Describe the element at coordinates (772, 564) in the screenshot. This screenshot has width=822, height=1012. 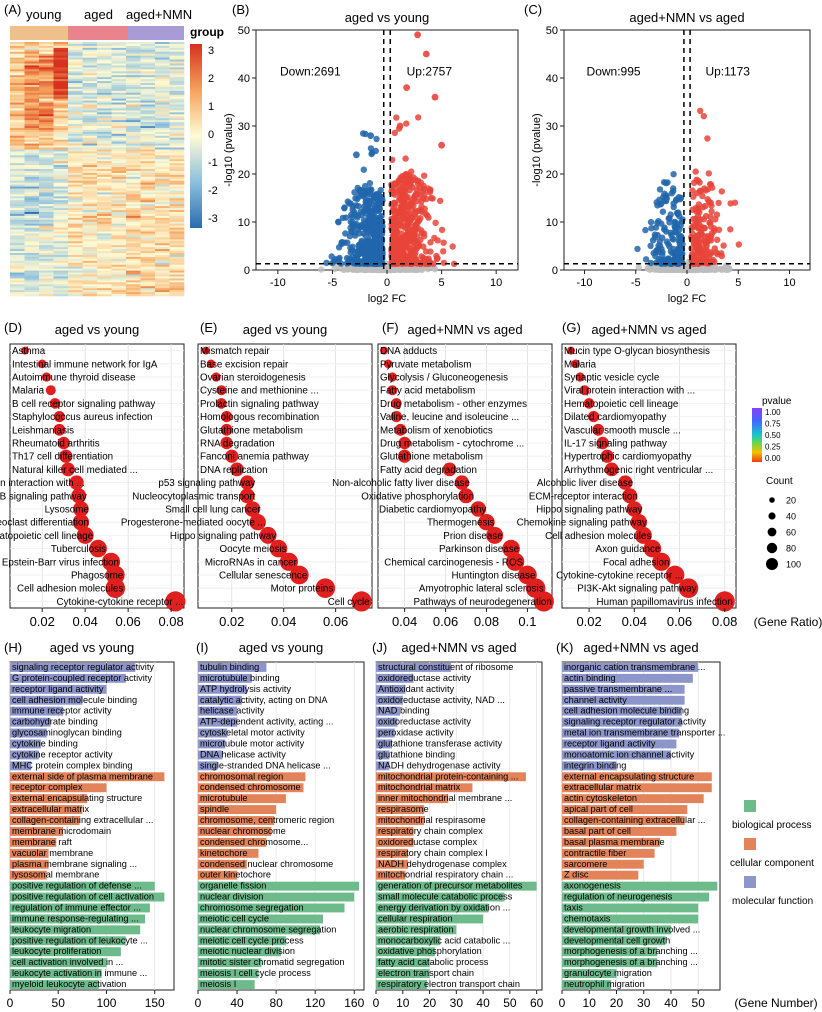
I see `count-legend-dot` at that location.